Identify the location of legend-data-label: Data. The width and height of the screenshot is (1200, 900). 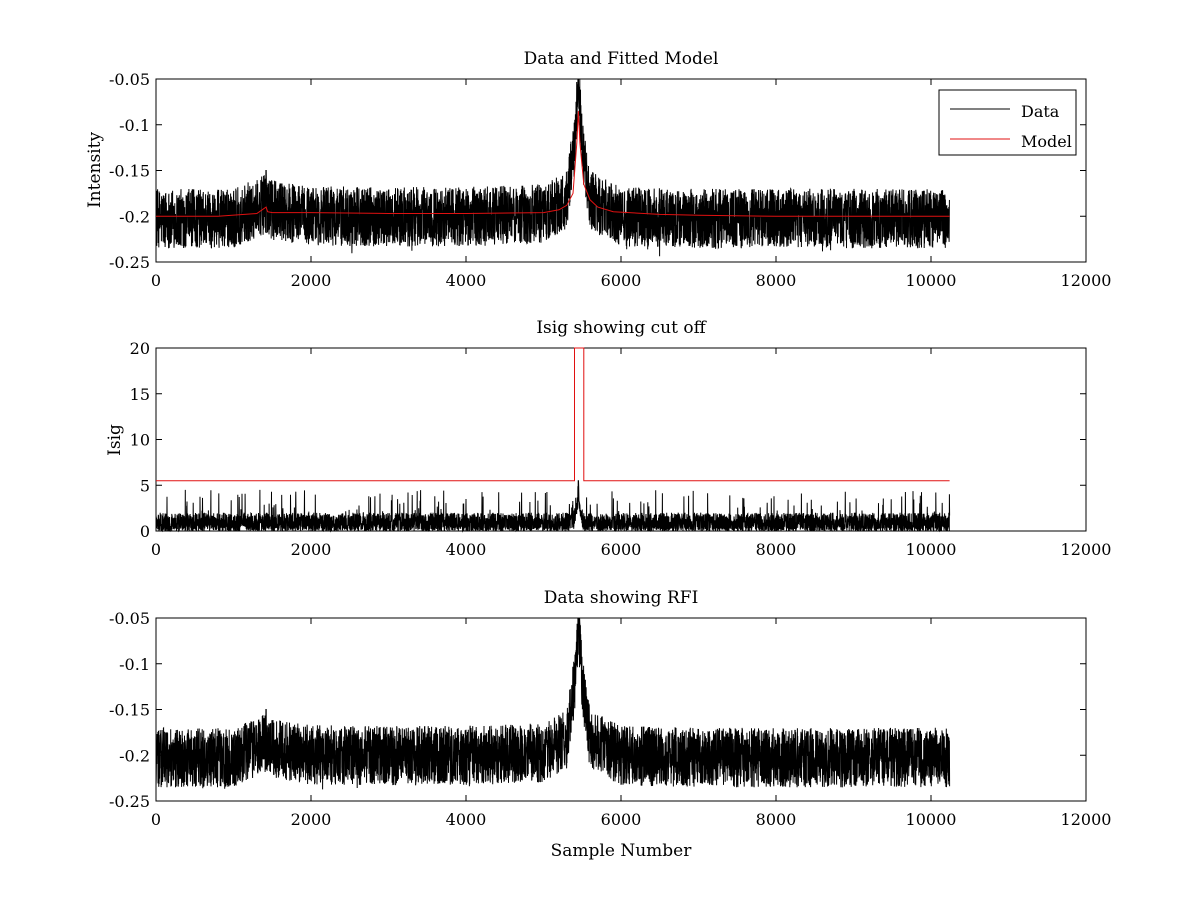
(1040, 111).